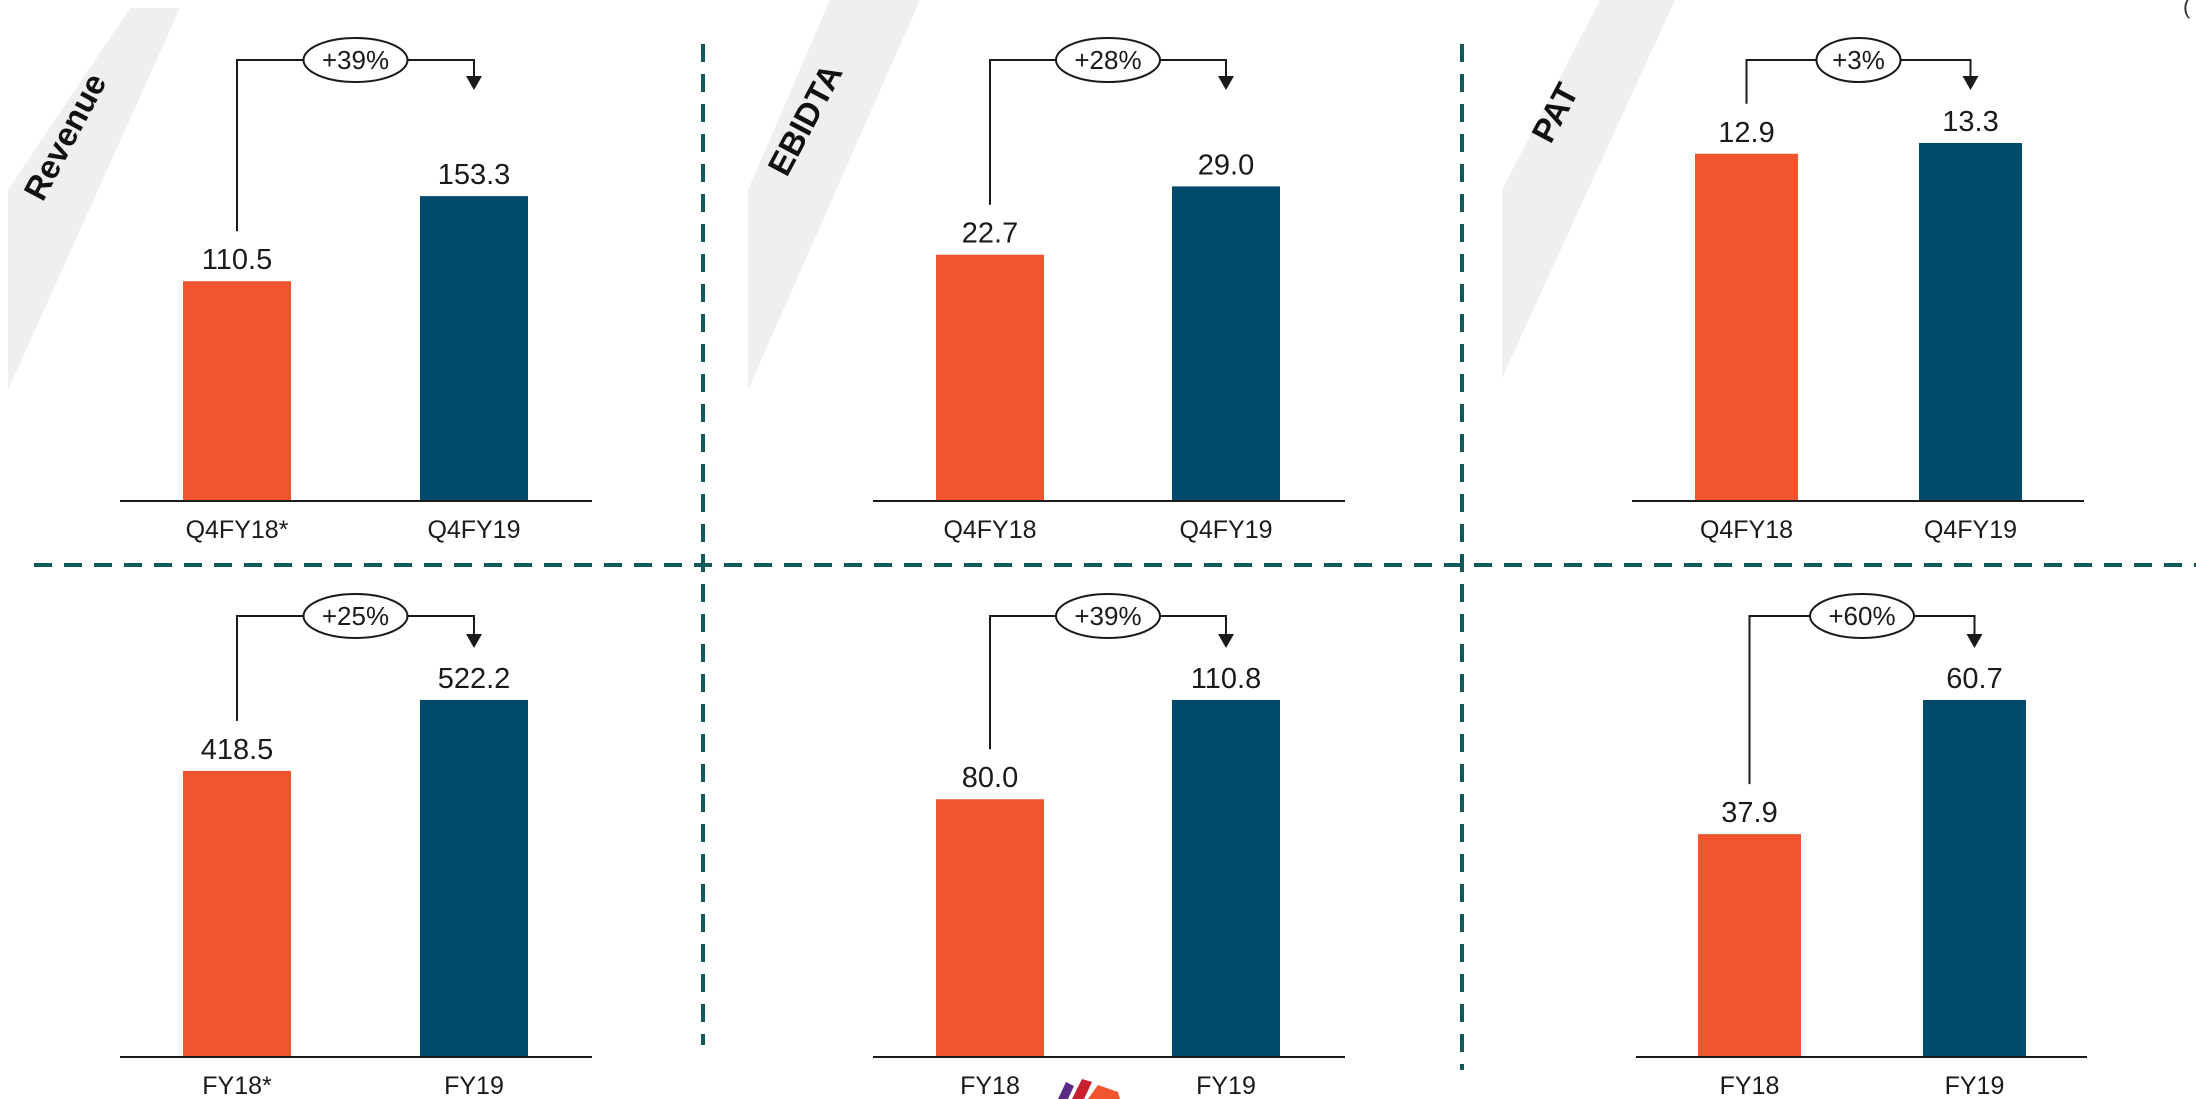 This screenshot has width=2196, height=1099. I want to click on data-label: 110.8, so click(1226, 679).